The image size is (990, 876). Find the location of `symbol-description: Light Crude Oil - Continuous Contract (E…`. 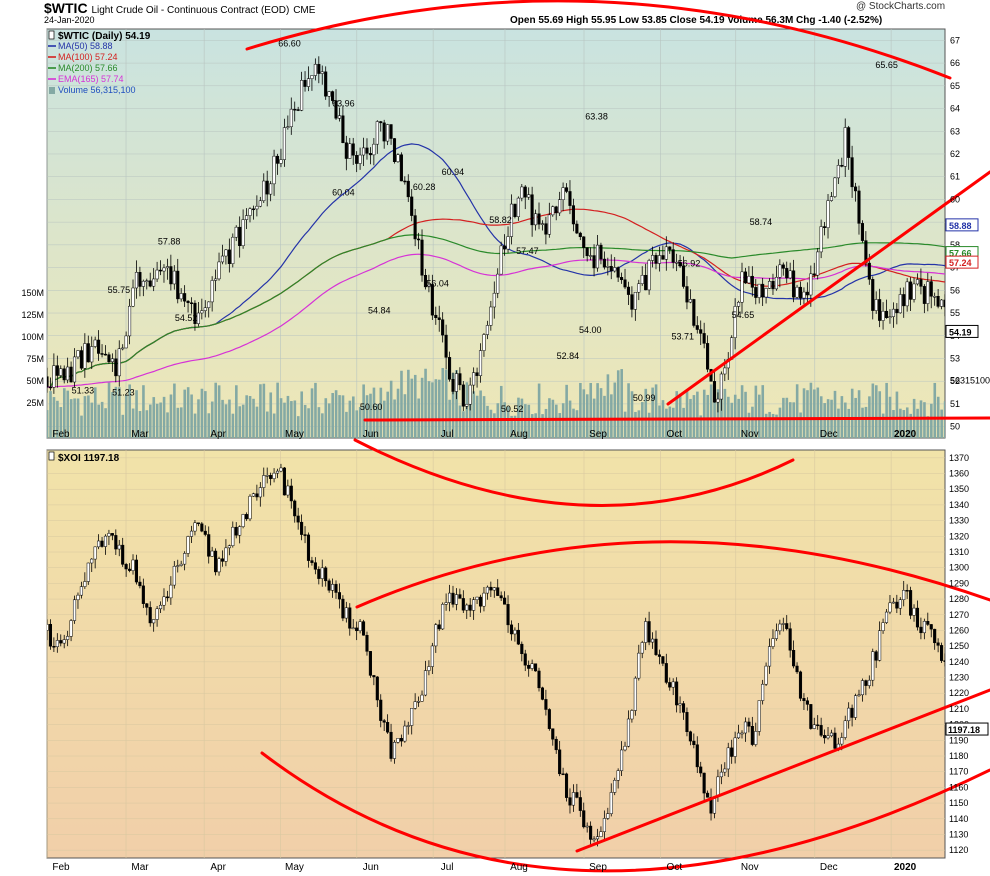

symbol-description: Light Crude Oil - Continuous Contract (E… is located at coordinates (190, 10).